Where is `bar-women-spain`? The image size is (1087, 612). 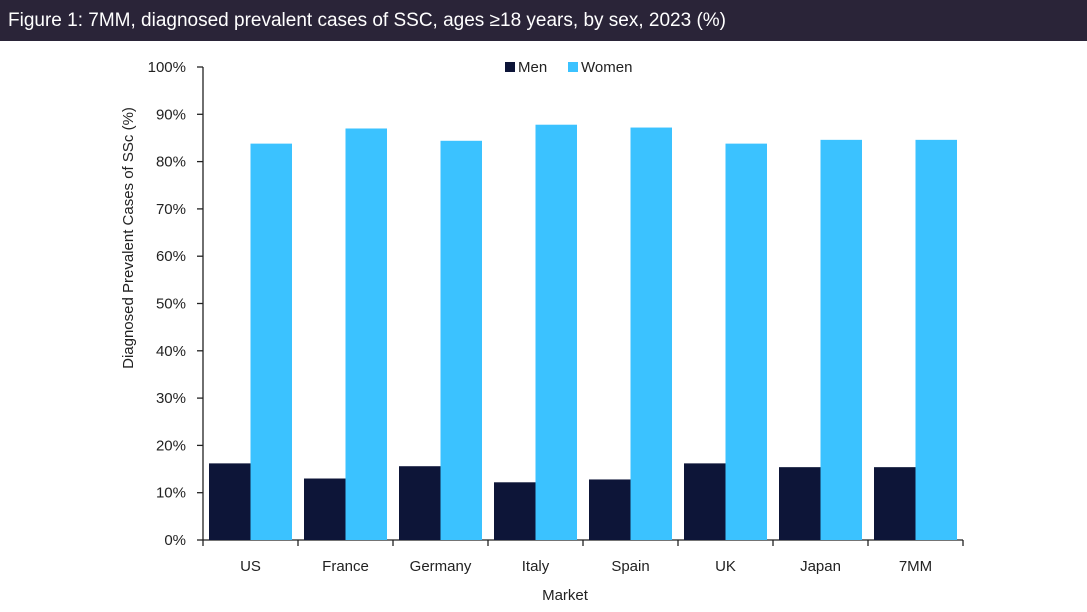
bar-women-spain is located at coordinates (651, 333).